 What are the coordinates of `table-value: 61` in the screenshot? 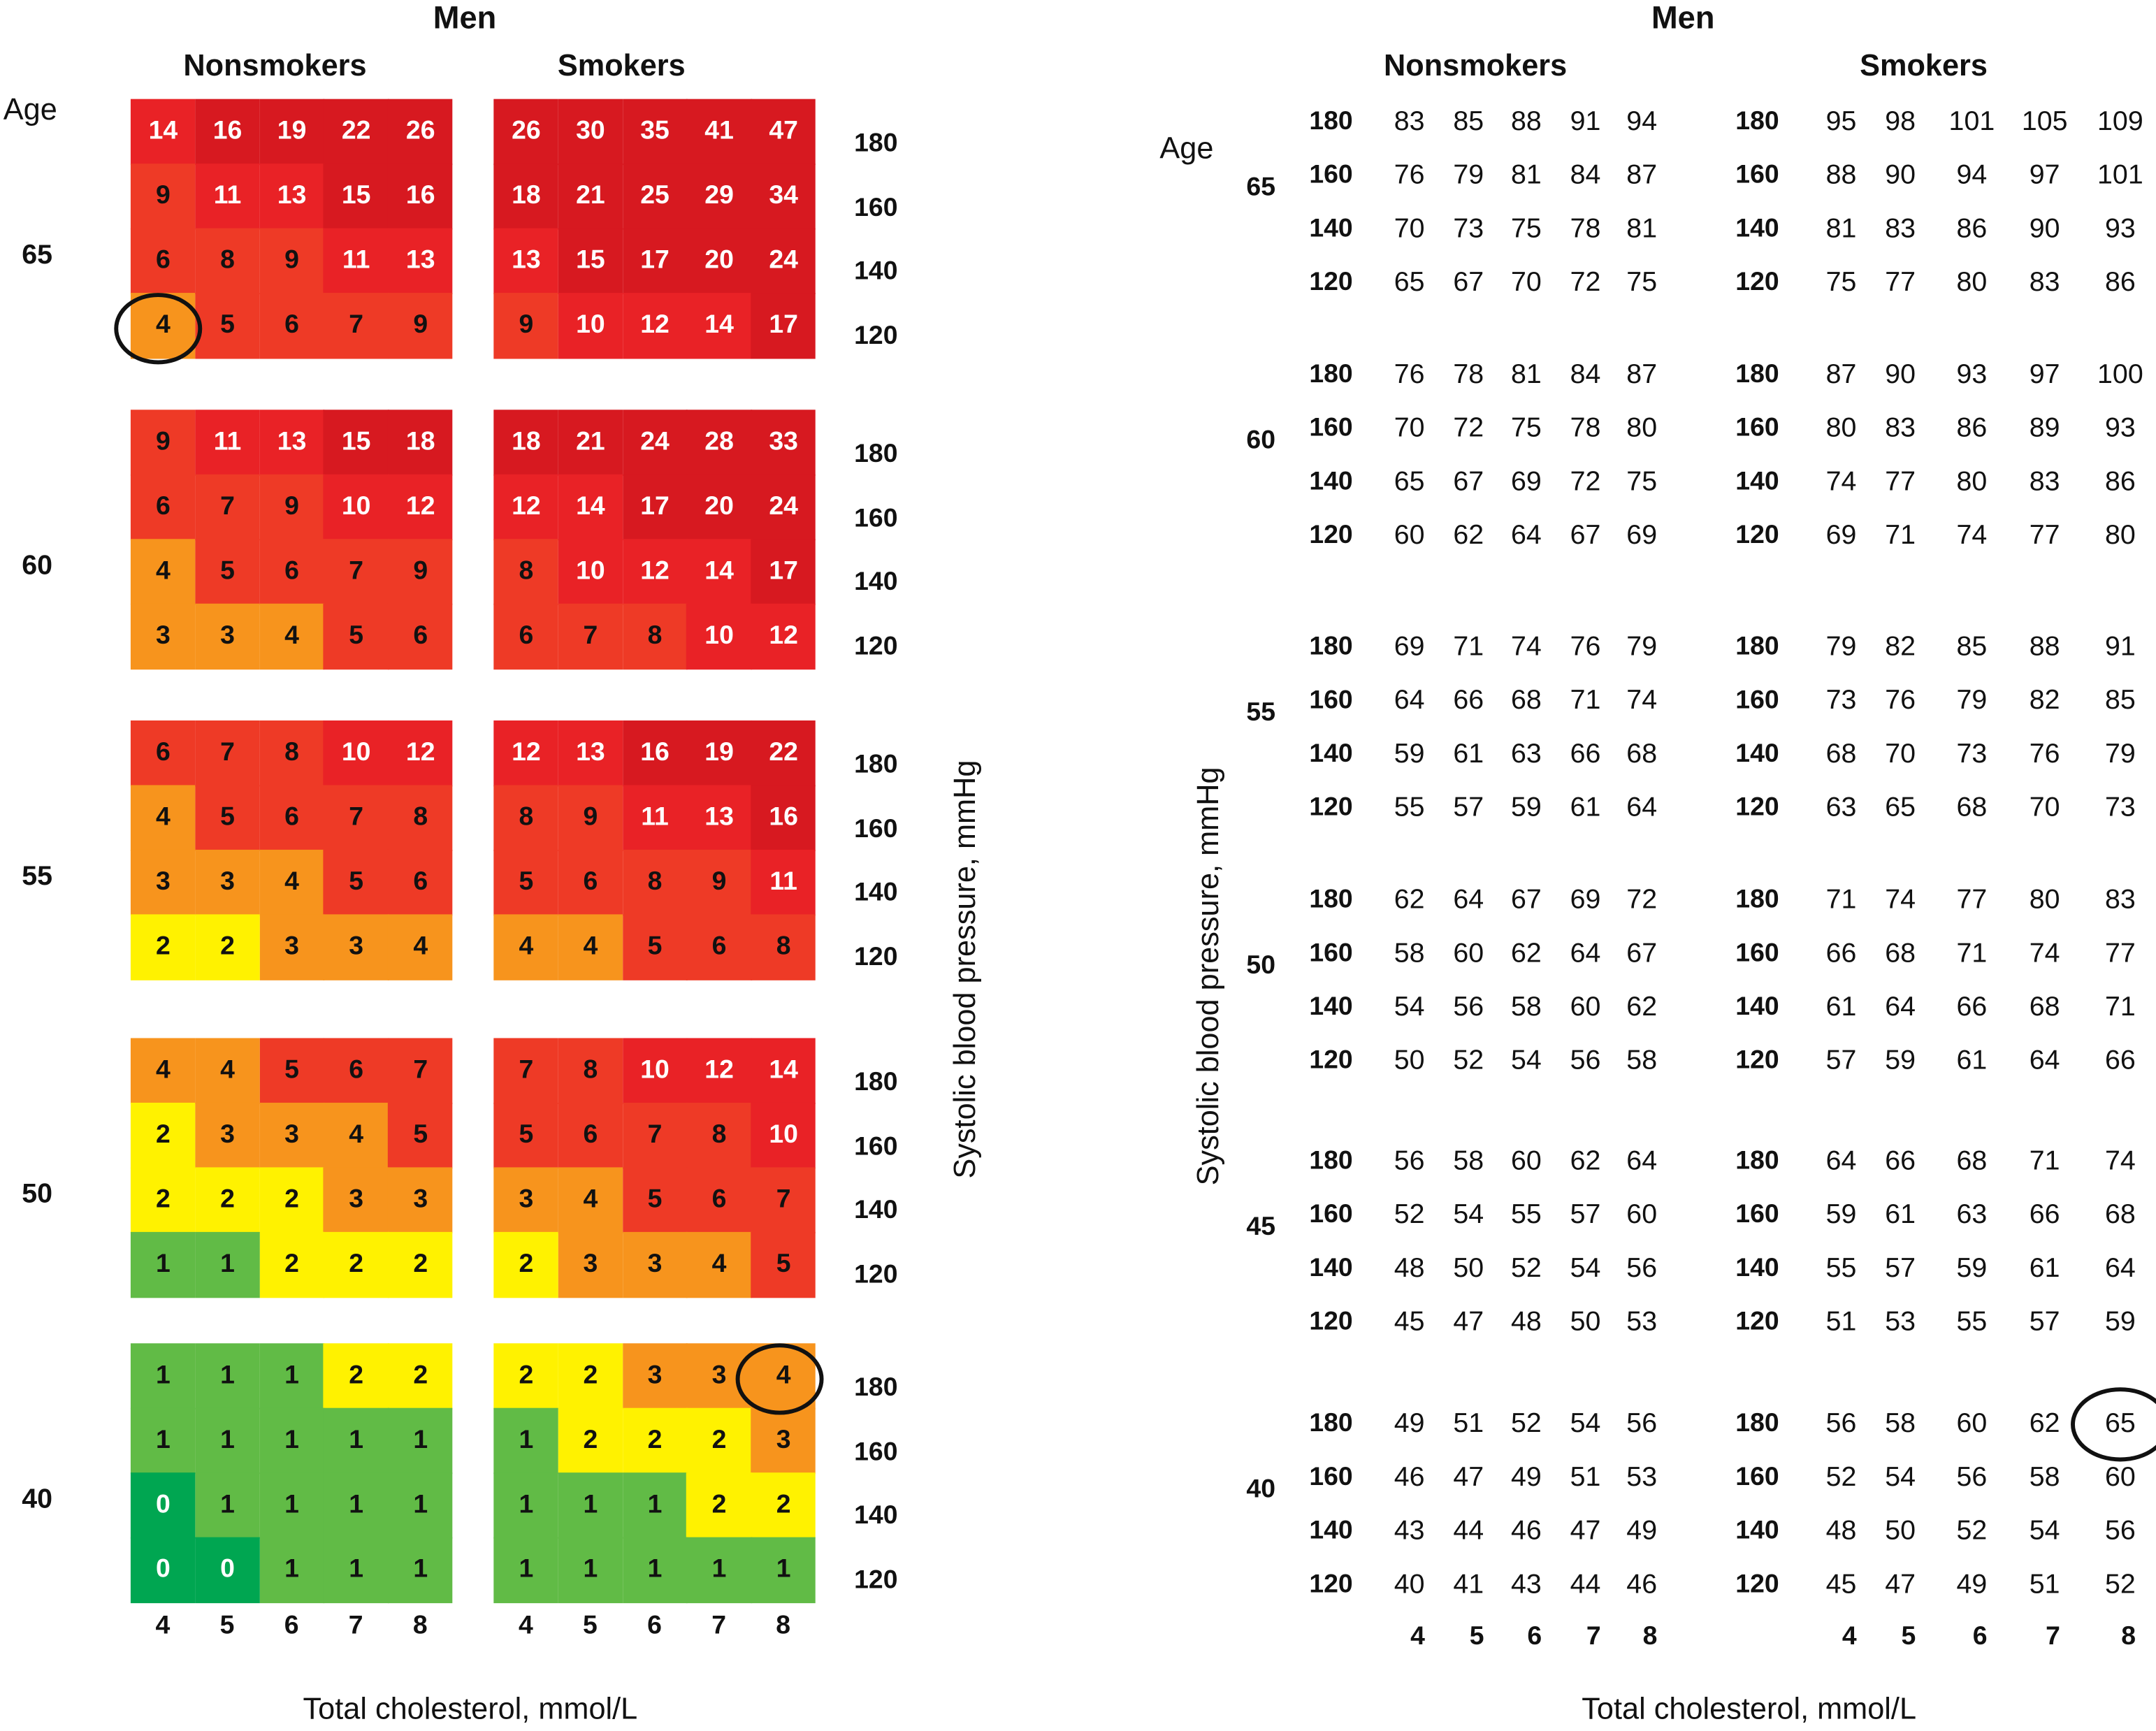 It's located at (1972, 1060).